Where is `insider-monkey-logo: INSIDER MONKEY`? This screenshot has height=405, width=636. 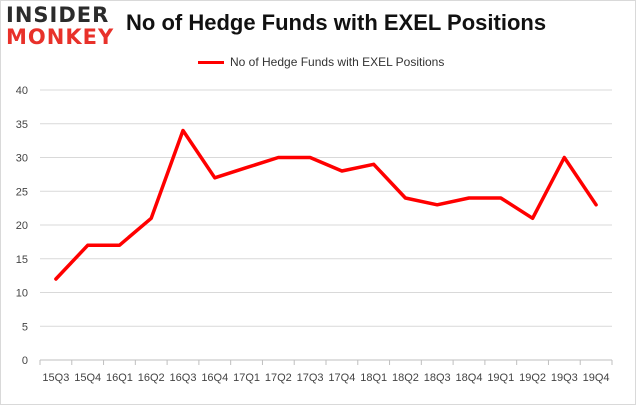
insider-monkey-logo: INSIDER MONKEY is located at coordinates (61, 28).